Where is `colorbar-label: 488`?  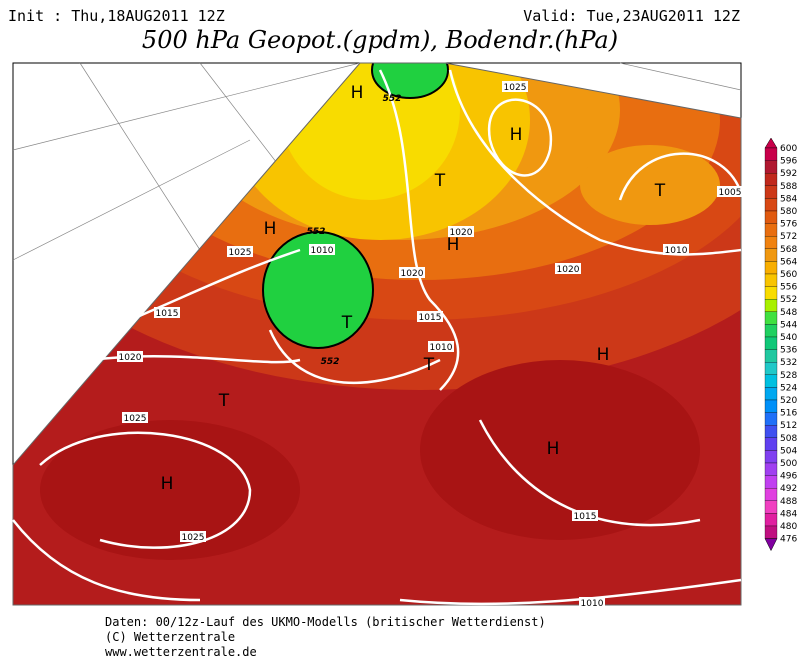
colorbar-label: 488 is located at coordinates (788, 502).